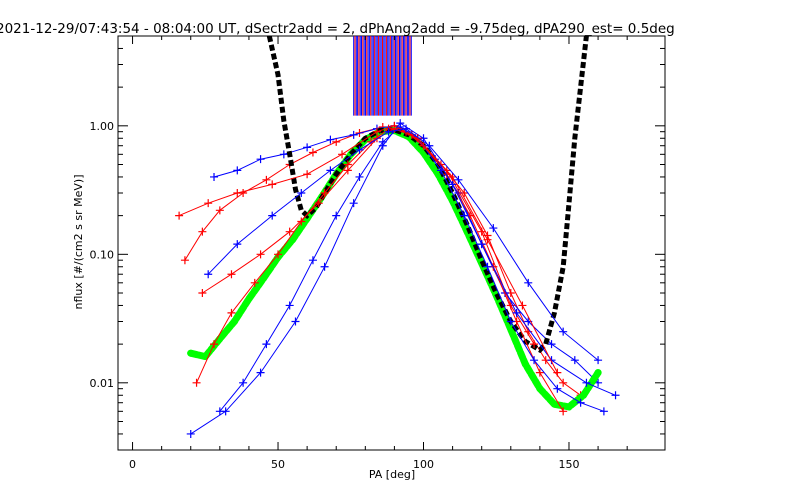  What do you see at coordinates (102, 383) in the screenshot?
I see `y-tick-label: 0.01` at bounding box center [102, 383].